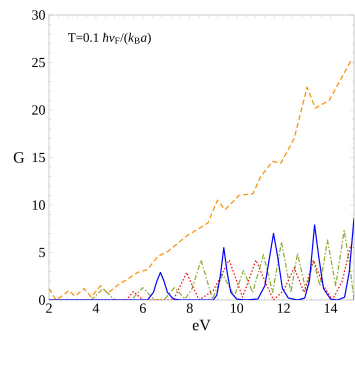  I want to click on y-tick-label: 0, so click(42, 300).